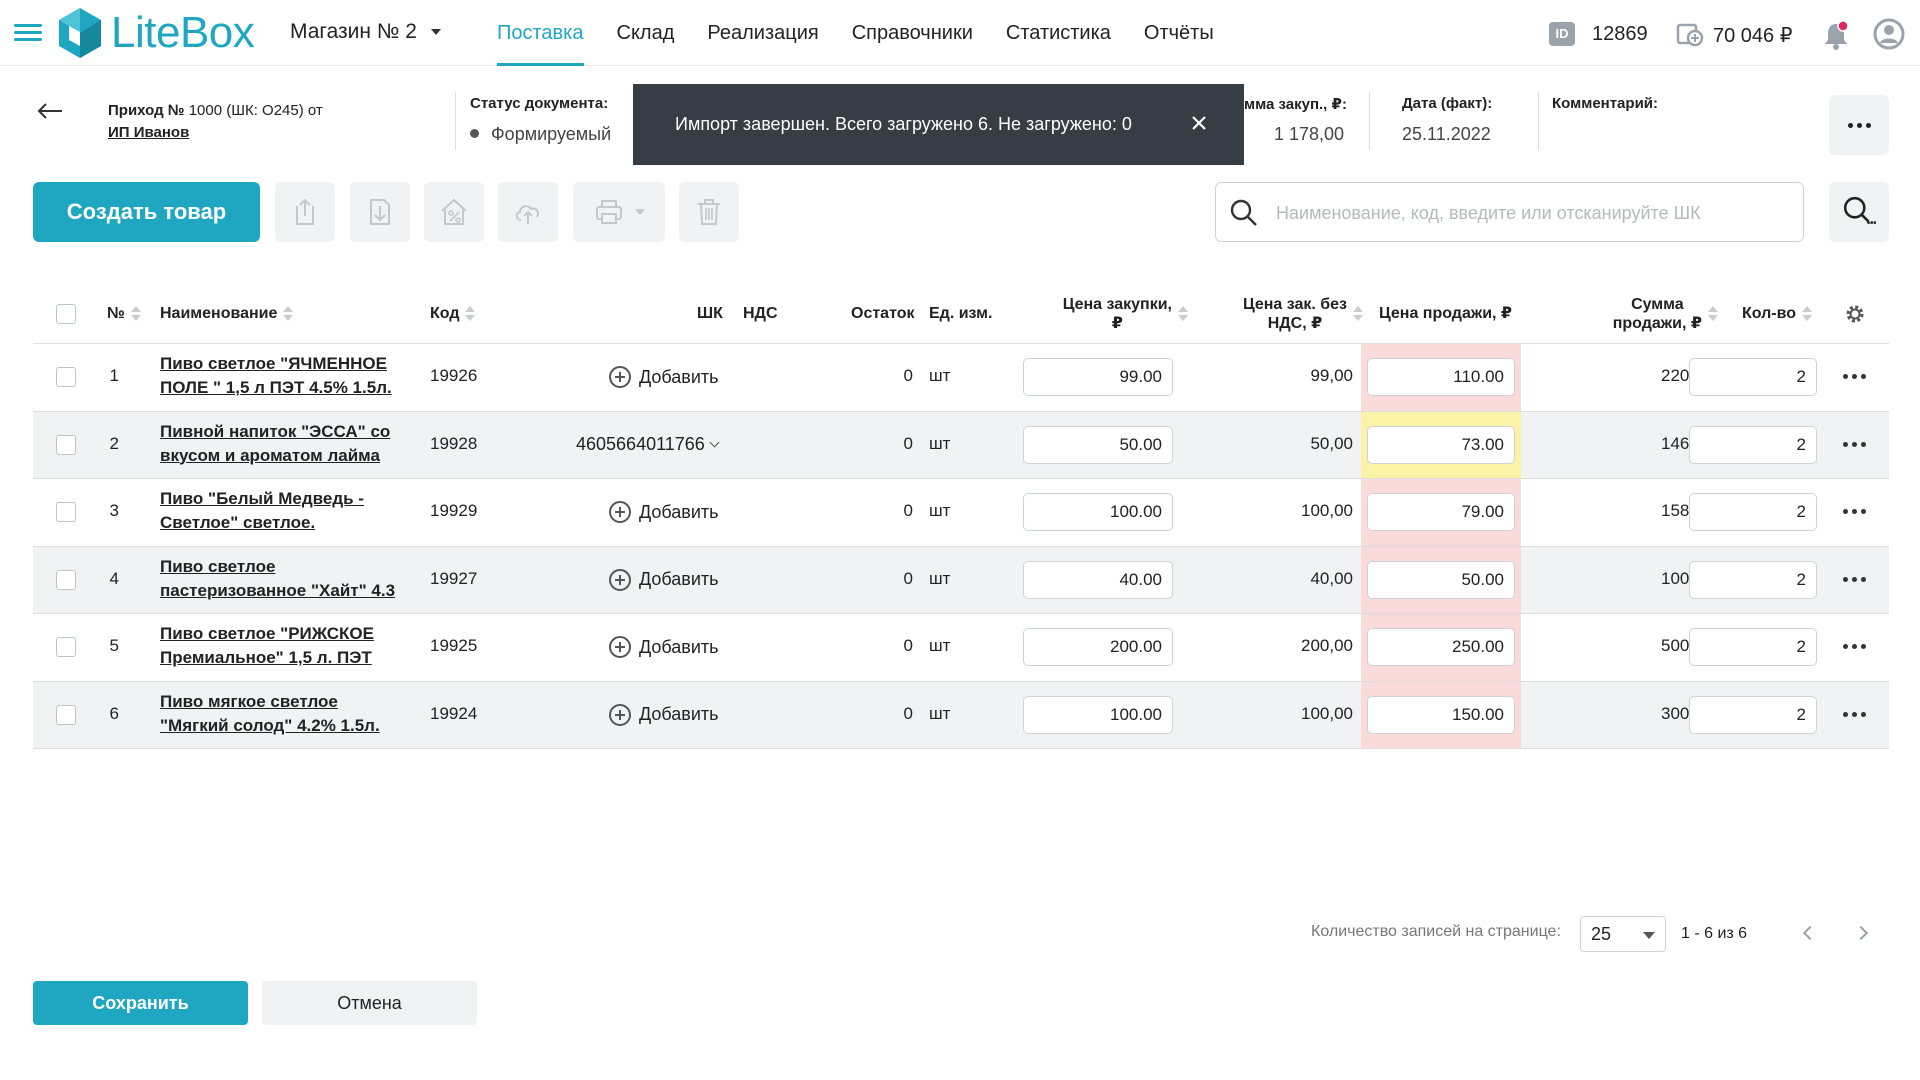 Image resolution: width=1920 pixels, height=1080 pixels. I want to click on barcode-value: 4605664011766, so click(648, 444).